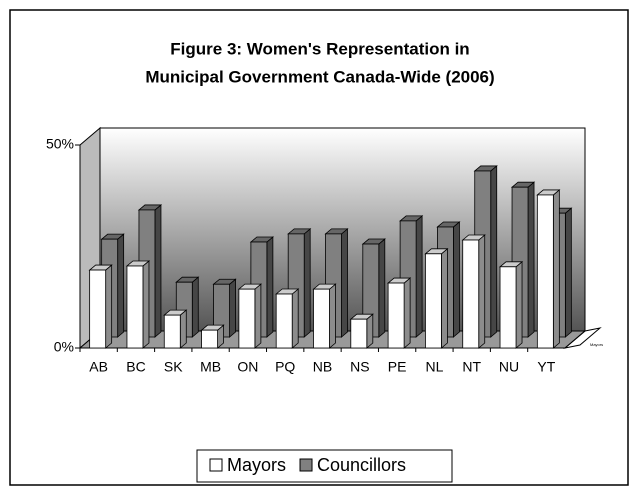 Image resolution: width=638 pixels, height=500 pixels. I want to click on legend-label: Councillors, so click(361, 465).